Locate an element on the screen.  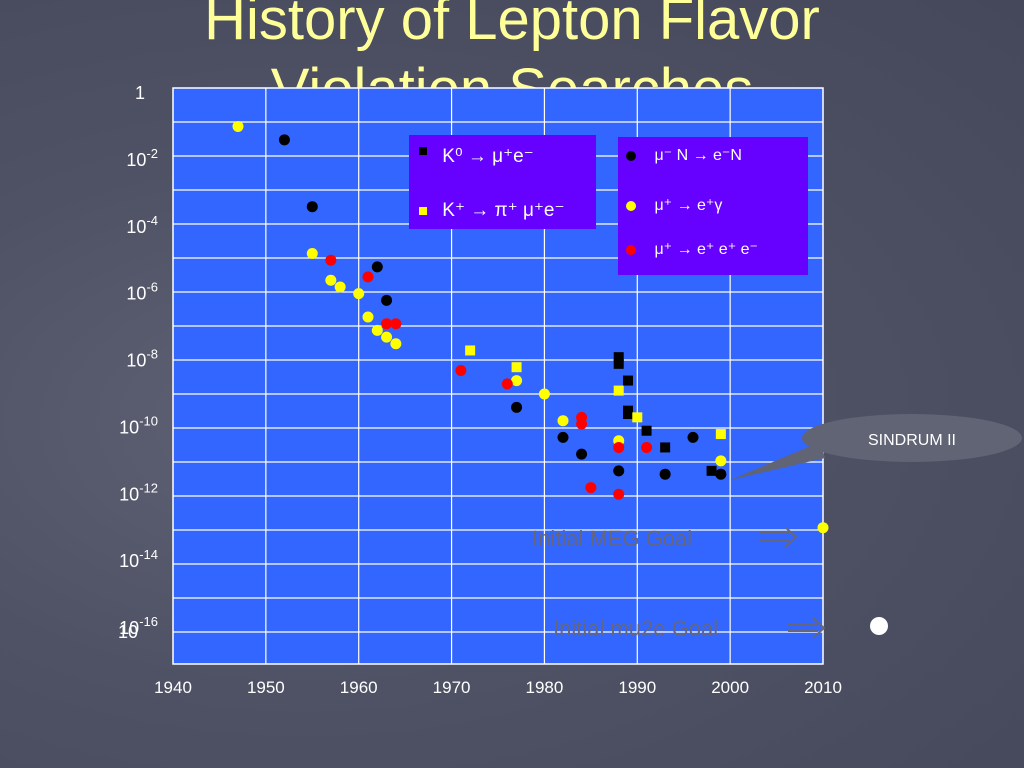
yellow-square-icon is located at coordinates (423, 210).